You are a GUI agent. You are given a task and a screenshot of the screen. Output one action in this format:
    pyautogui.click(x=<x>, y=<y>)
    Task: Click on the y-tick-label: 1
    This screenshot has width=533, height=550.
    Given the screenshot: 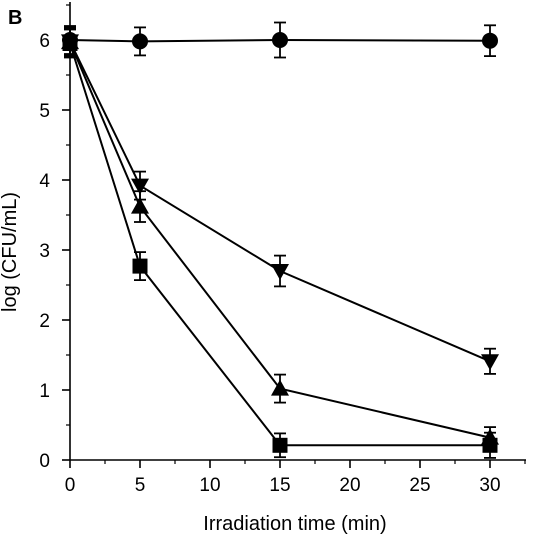 What is the action you would take?
    pyautogui.click(x=44, y=391)
    